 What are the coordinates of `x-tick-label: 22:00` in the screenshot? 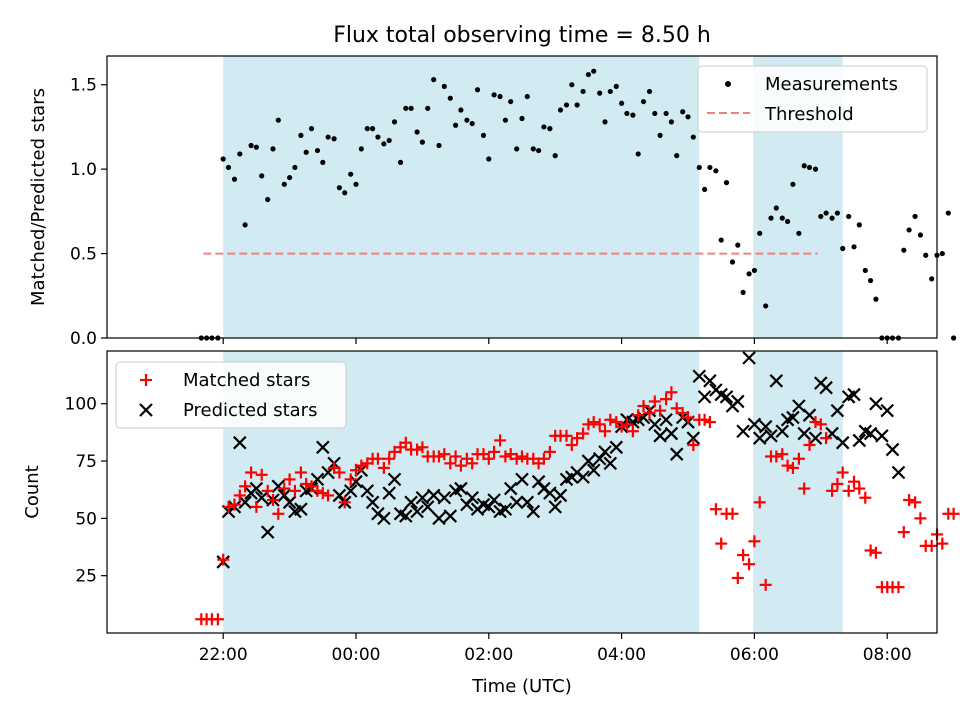 It's located at (223, 655).